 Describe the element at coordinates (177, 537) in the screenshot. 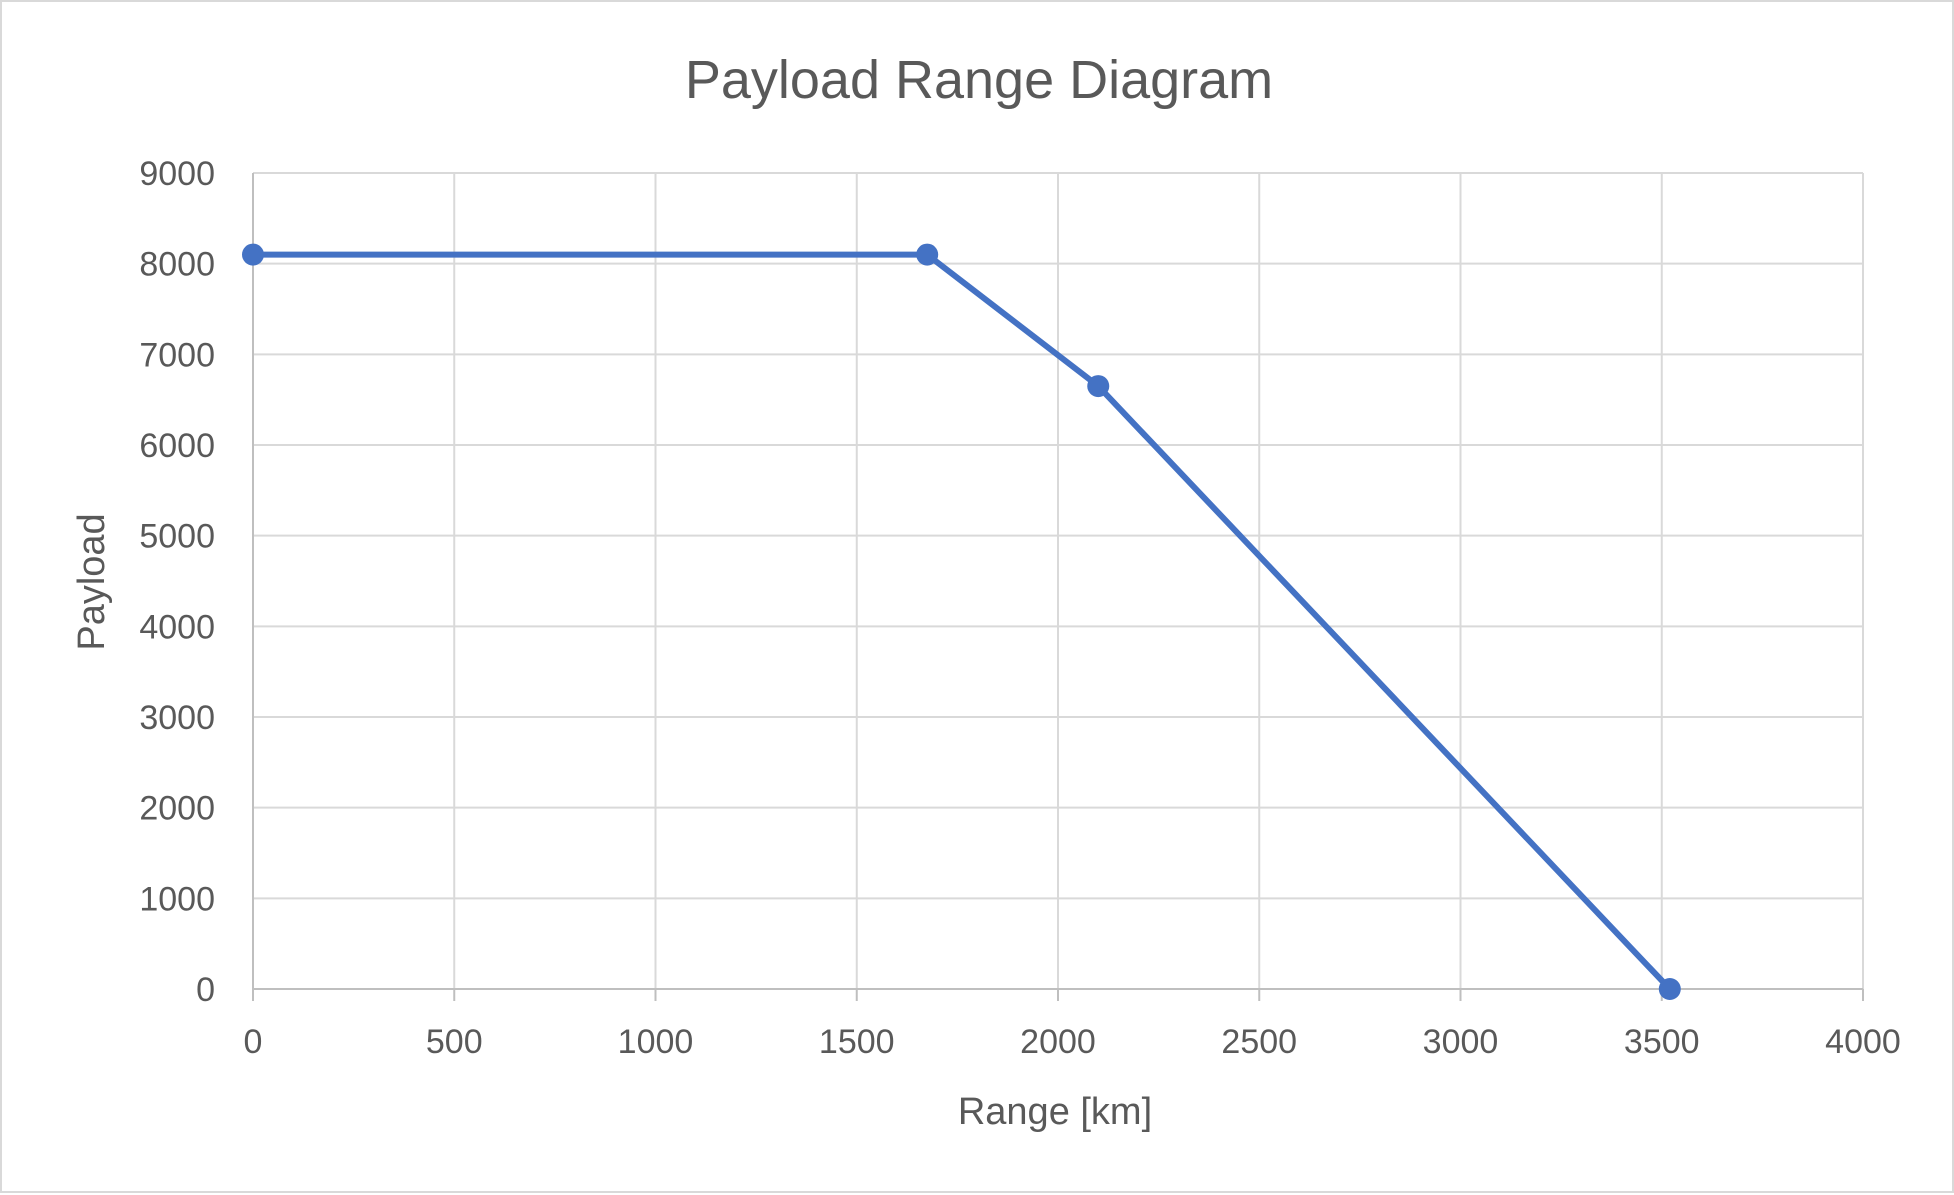

I see `y-tick-label: 5000` at that location.